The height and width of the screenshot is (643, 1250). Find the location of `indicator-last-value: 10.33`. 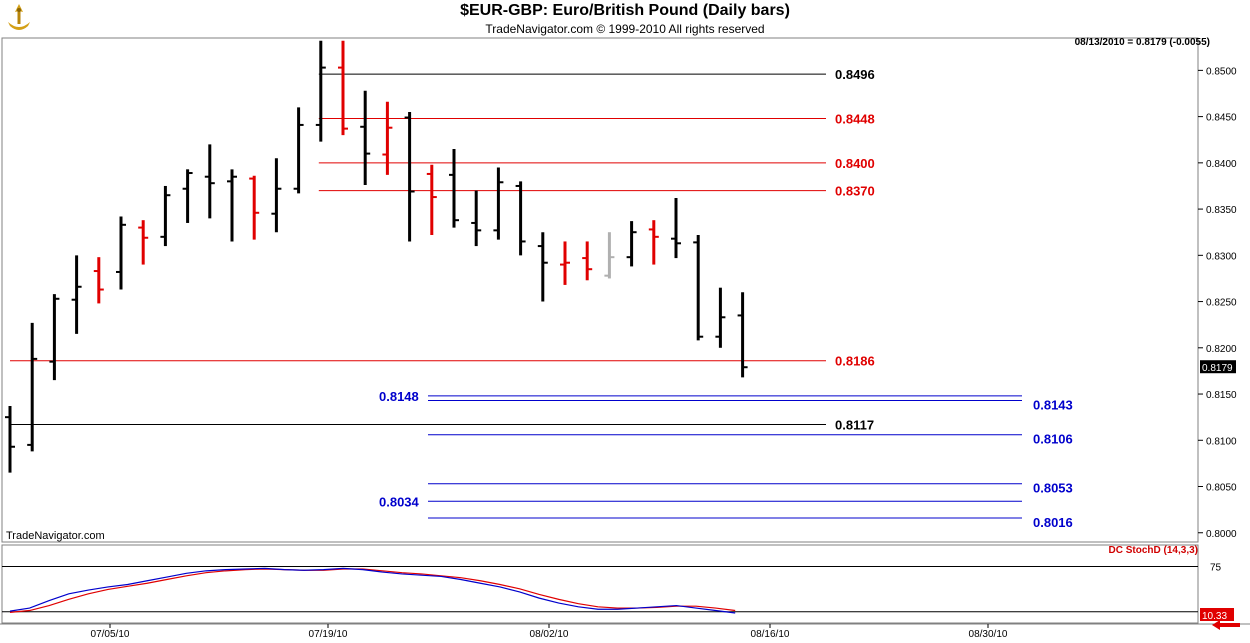

indicator-last-value: 10.33 is located at coordinates (1217, 615).